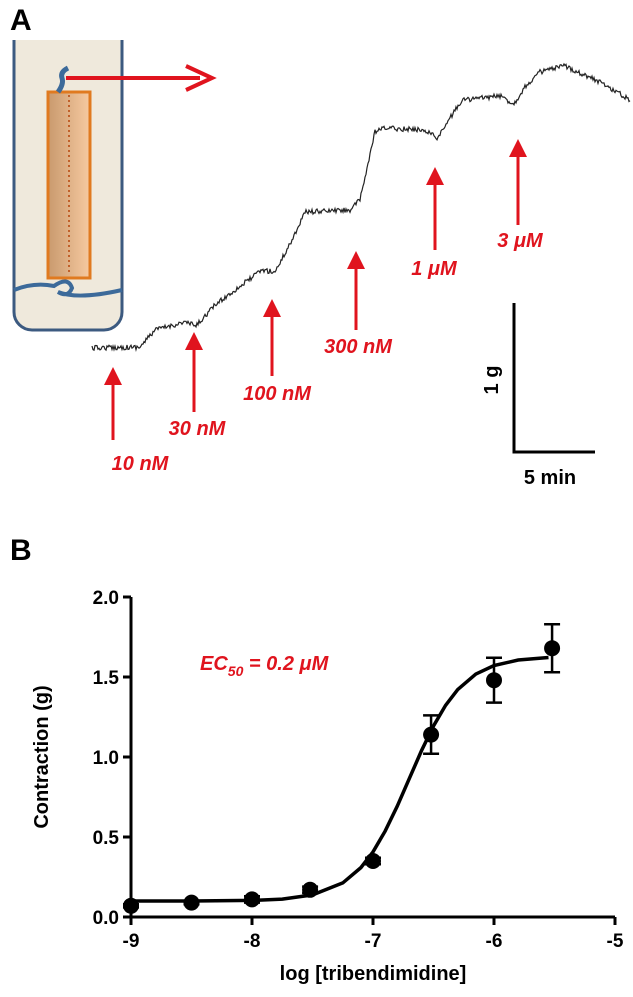  Describe the element at coordinates (358, 347) in the screenshot. I see `concentration-label: 300 nM` at that location.